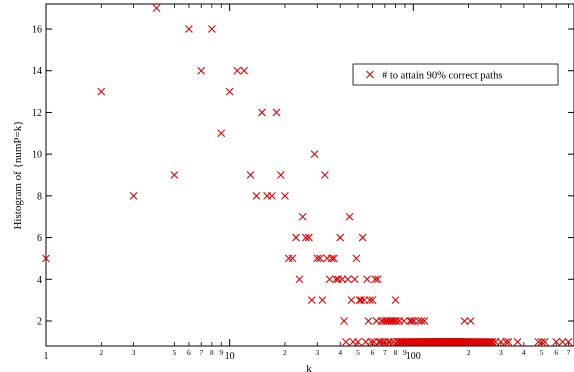 Image resolution: width=574 pixels, height=372 pixels. I want to click on x-minor-tick-label: 4, so click(524, 352).